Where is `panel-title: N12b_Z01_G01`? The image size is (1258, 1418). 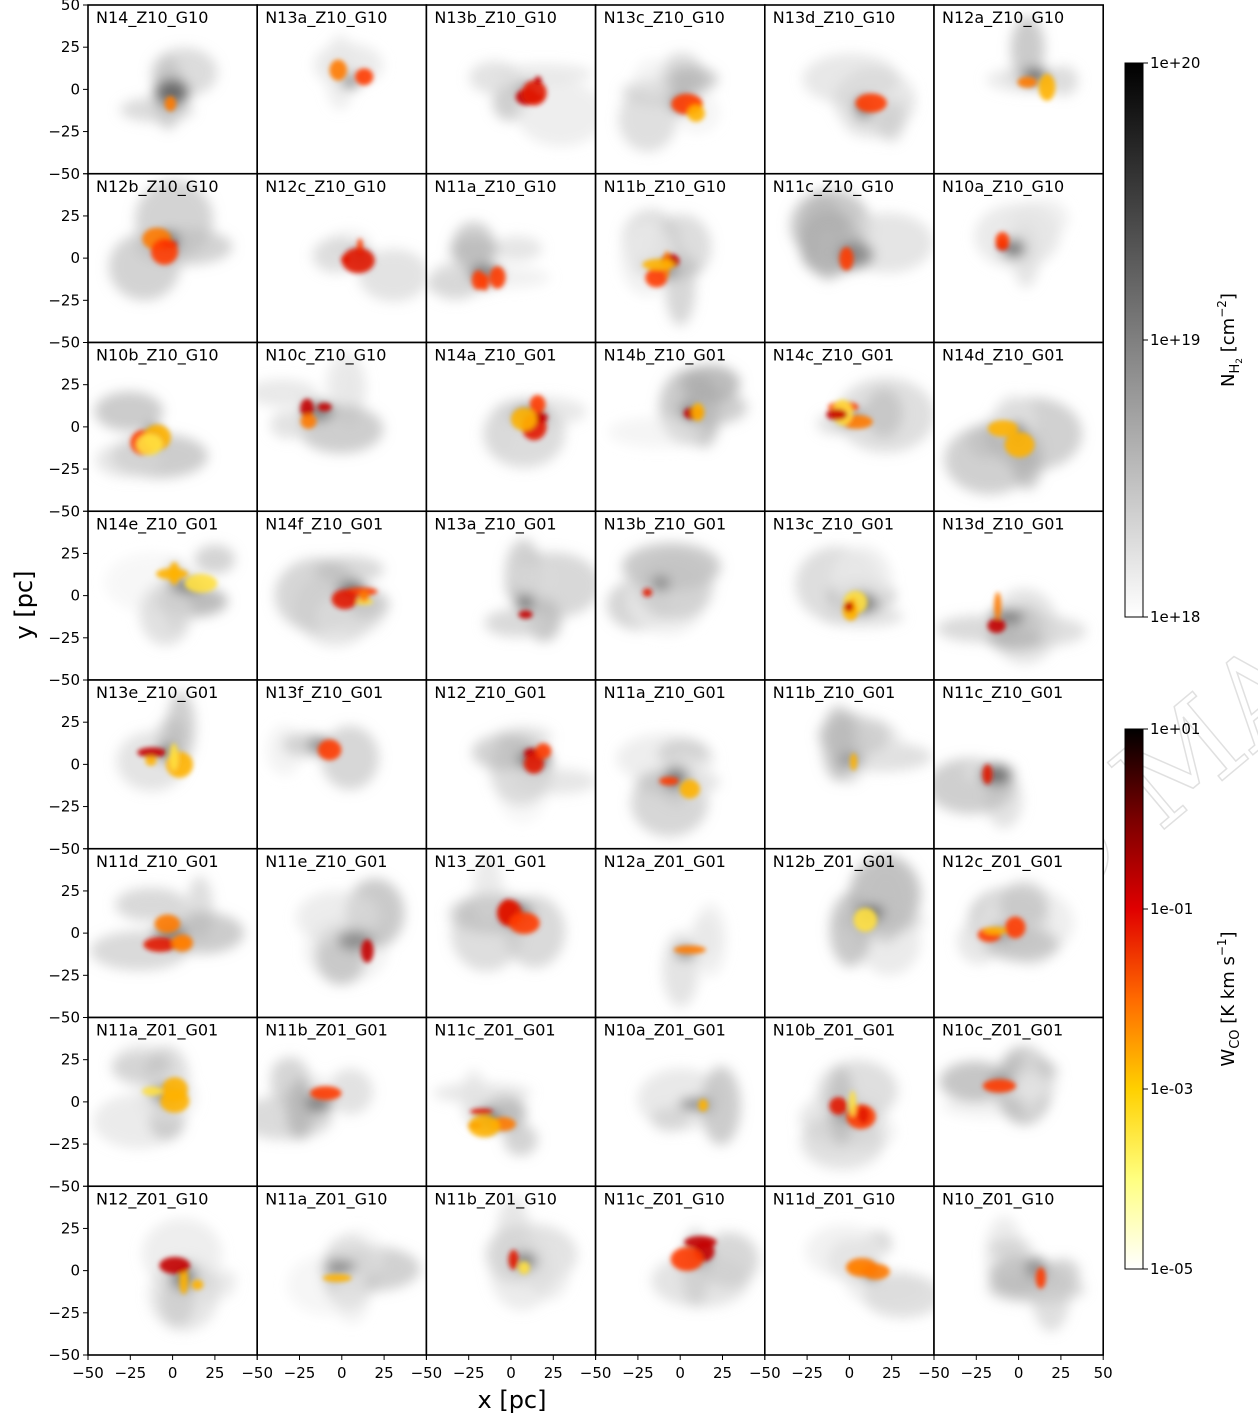 panel-title: N12b_Z01_G01 is located at coordinates (834, 862).